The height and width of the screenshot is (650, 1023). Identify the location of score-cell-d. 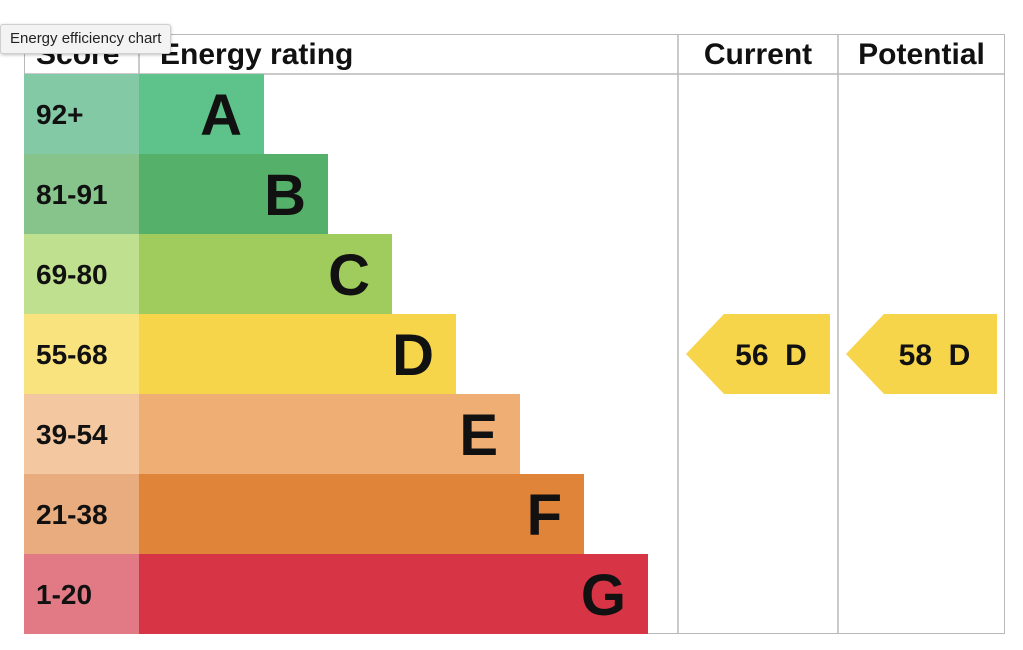
(81, 354).